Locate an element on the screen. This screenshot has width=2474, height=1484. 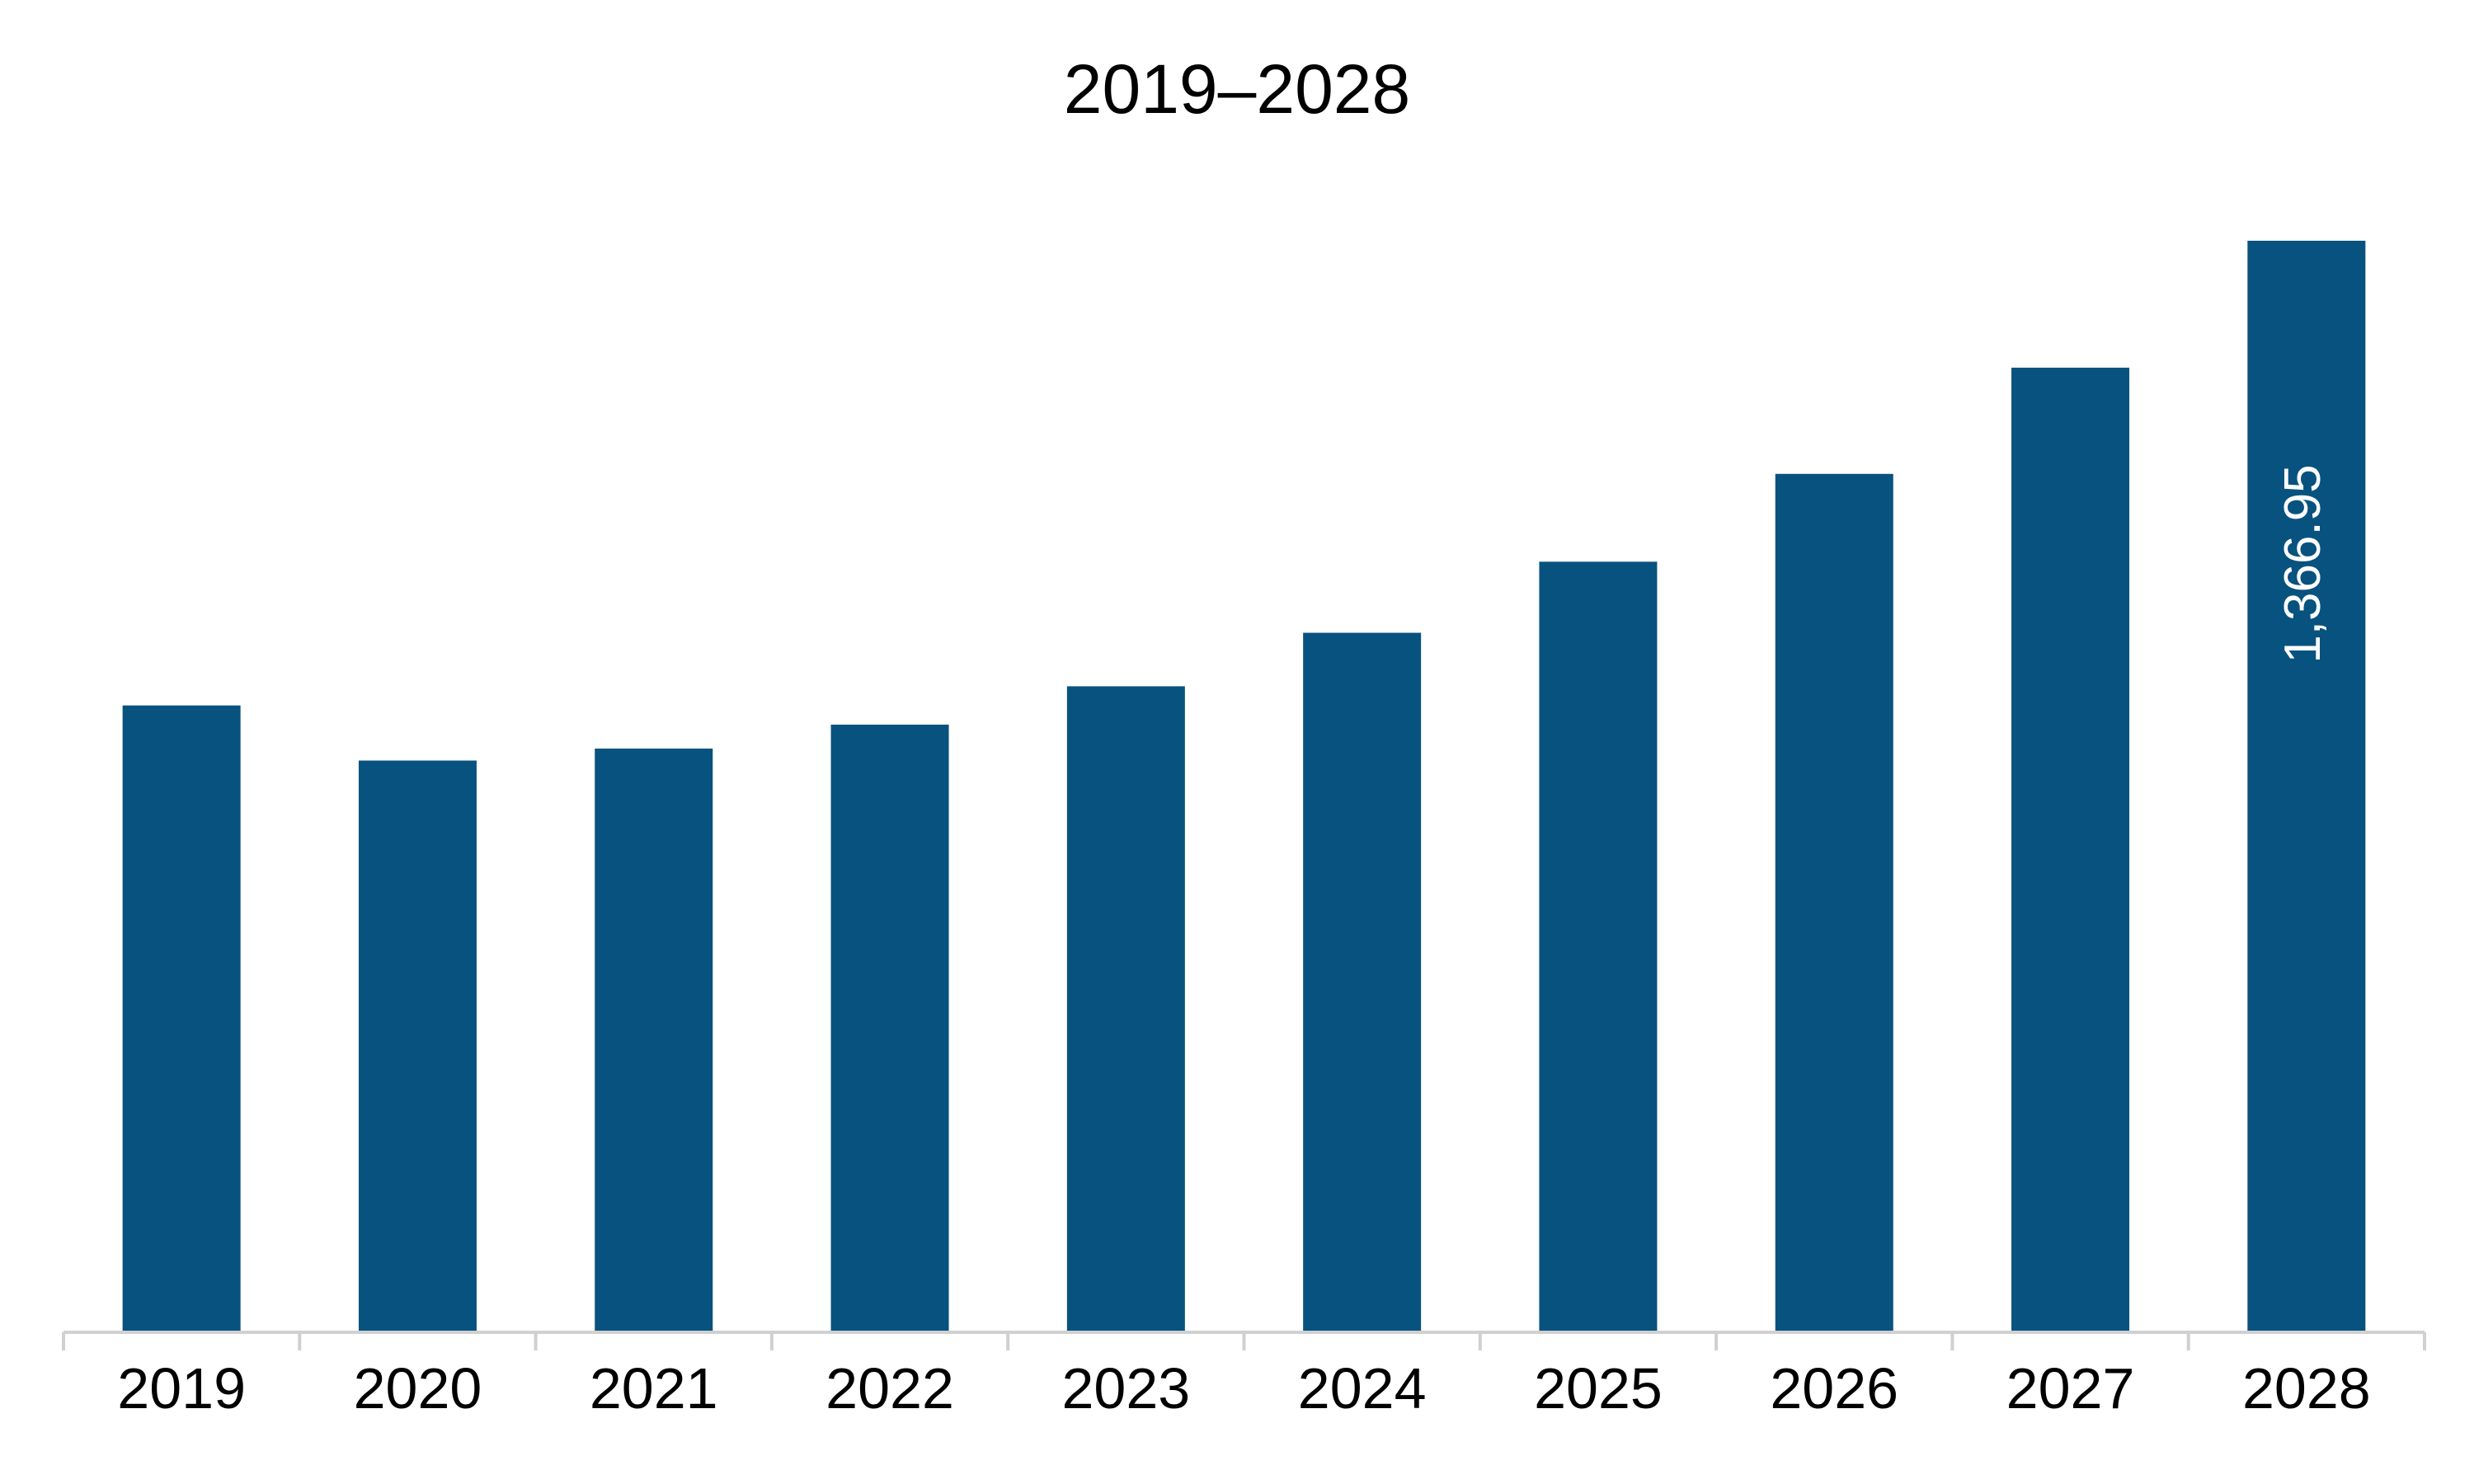
bar-2021 is located at coordinates (654, 1040).